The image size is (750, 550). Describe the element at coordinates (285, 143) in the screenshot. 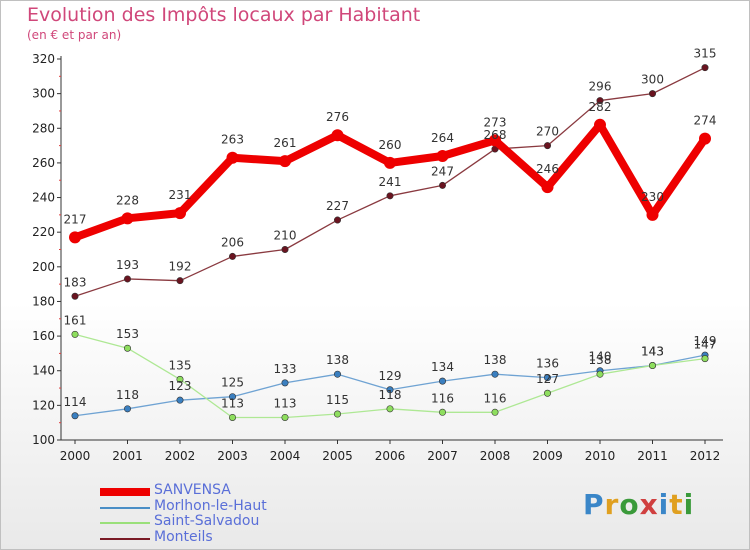

I see `data-label: 261` at that location.